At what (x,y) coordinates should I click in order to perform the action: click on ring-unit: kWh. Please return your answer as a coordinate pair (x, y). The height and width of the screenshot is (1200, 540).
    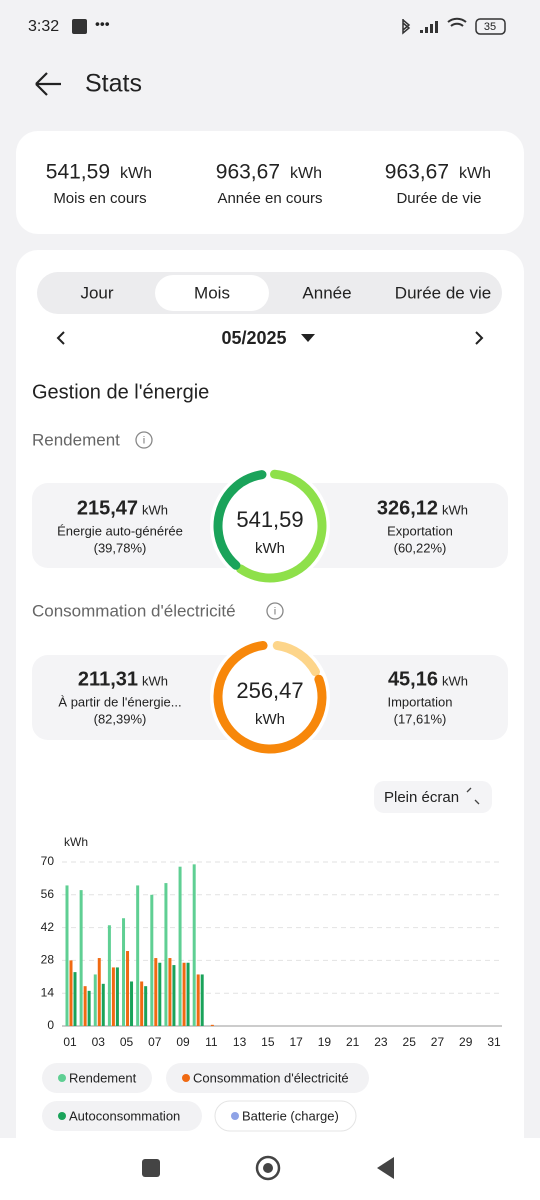
    Looking at the image, I should click on (270, 719).